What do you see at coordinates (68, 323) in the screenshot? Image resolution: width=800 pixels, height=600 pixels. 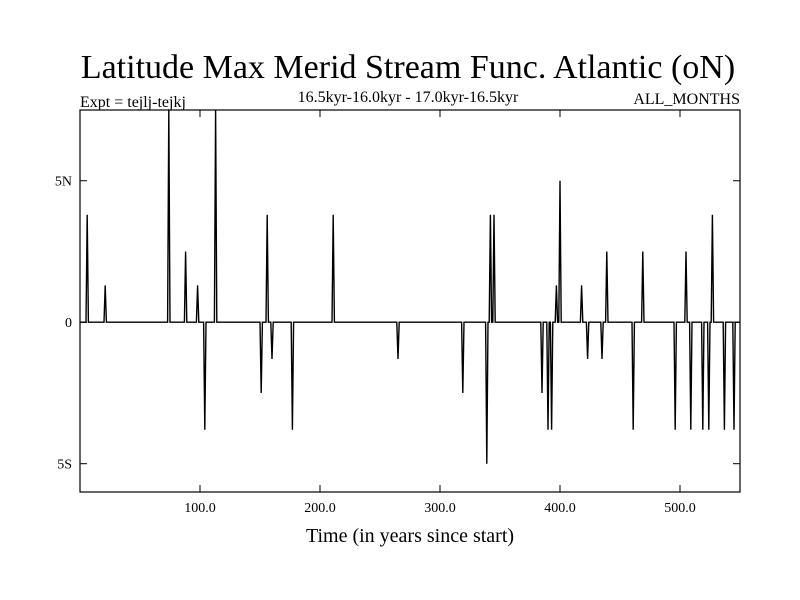 I see `y-tick-label: 0` at bounding box center [68, 323].